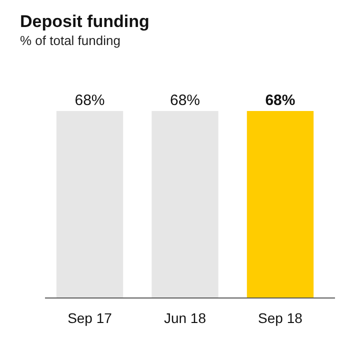 Image resolution: width=340 pixels, height=355 pixels. I want to click on x-tick-label: Sep 18, so click(280, 318).